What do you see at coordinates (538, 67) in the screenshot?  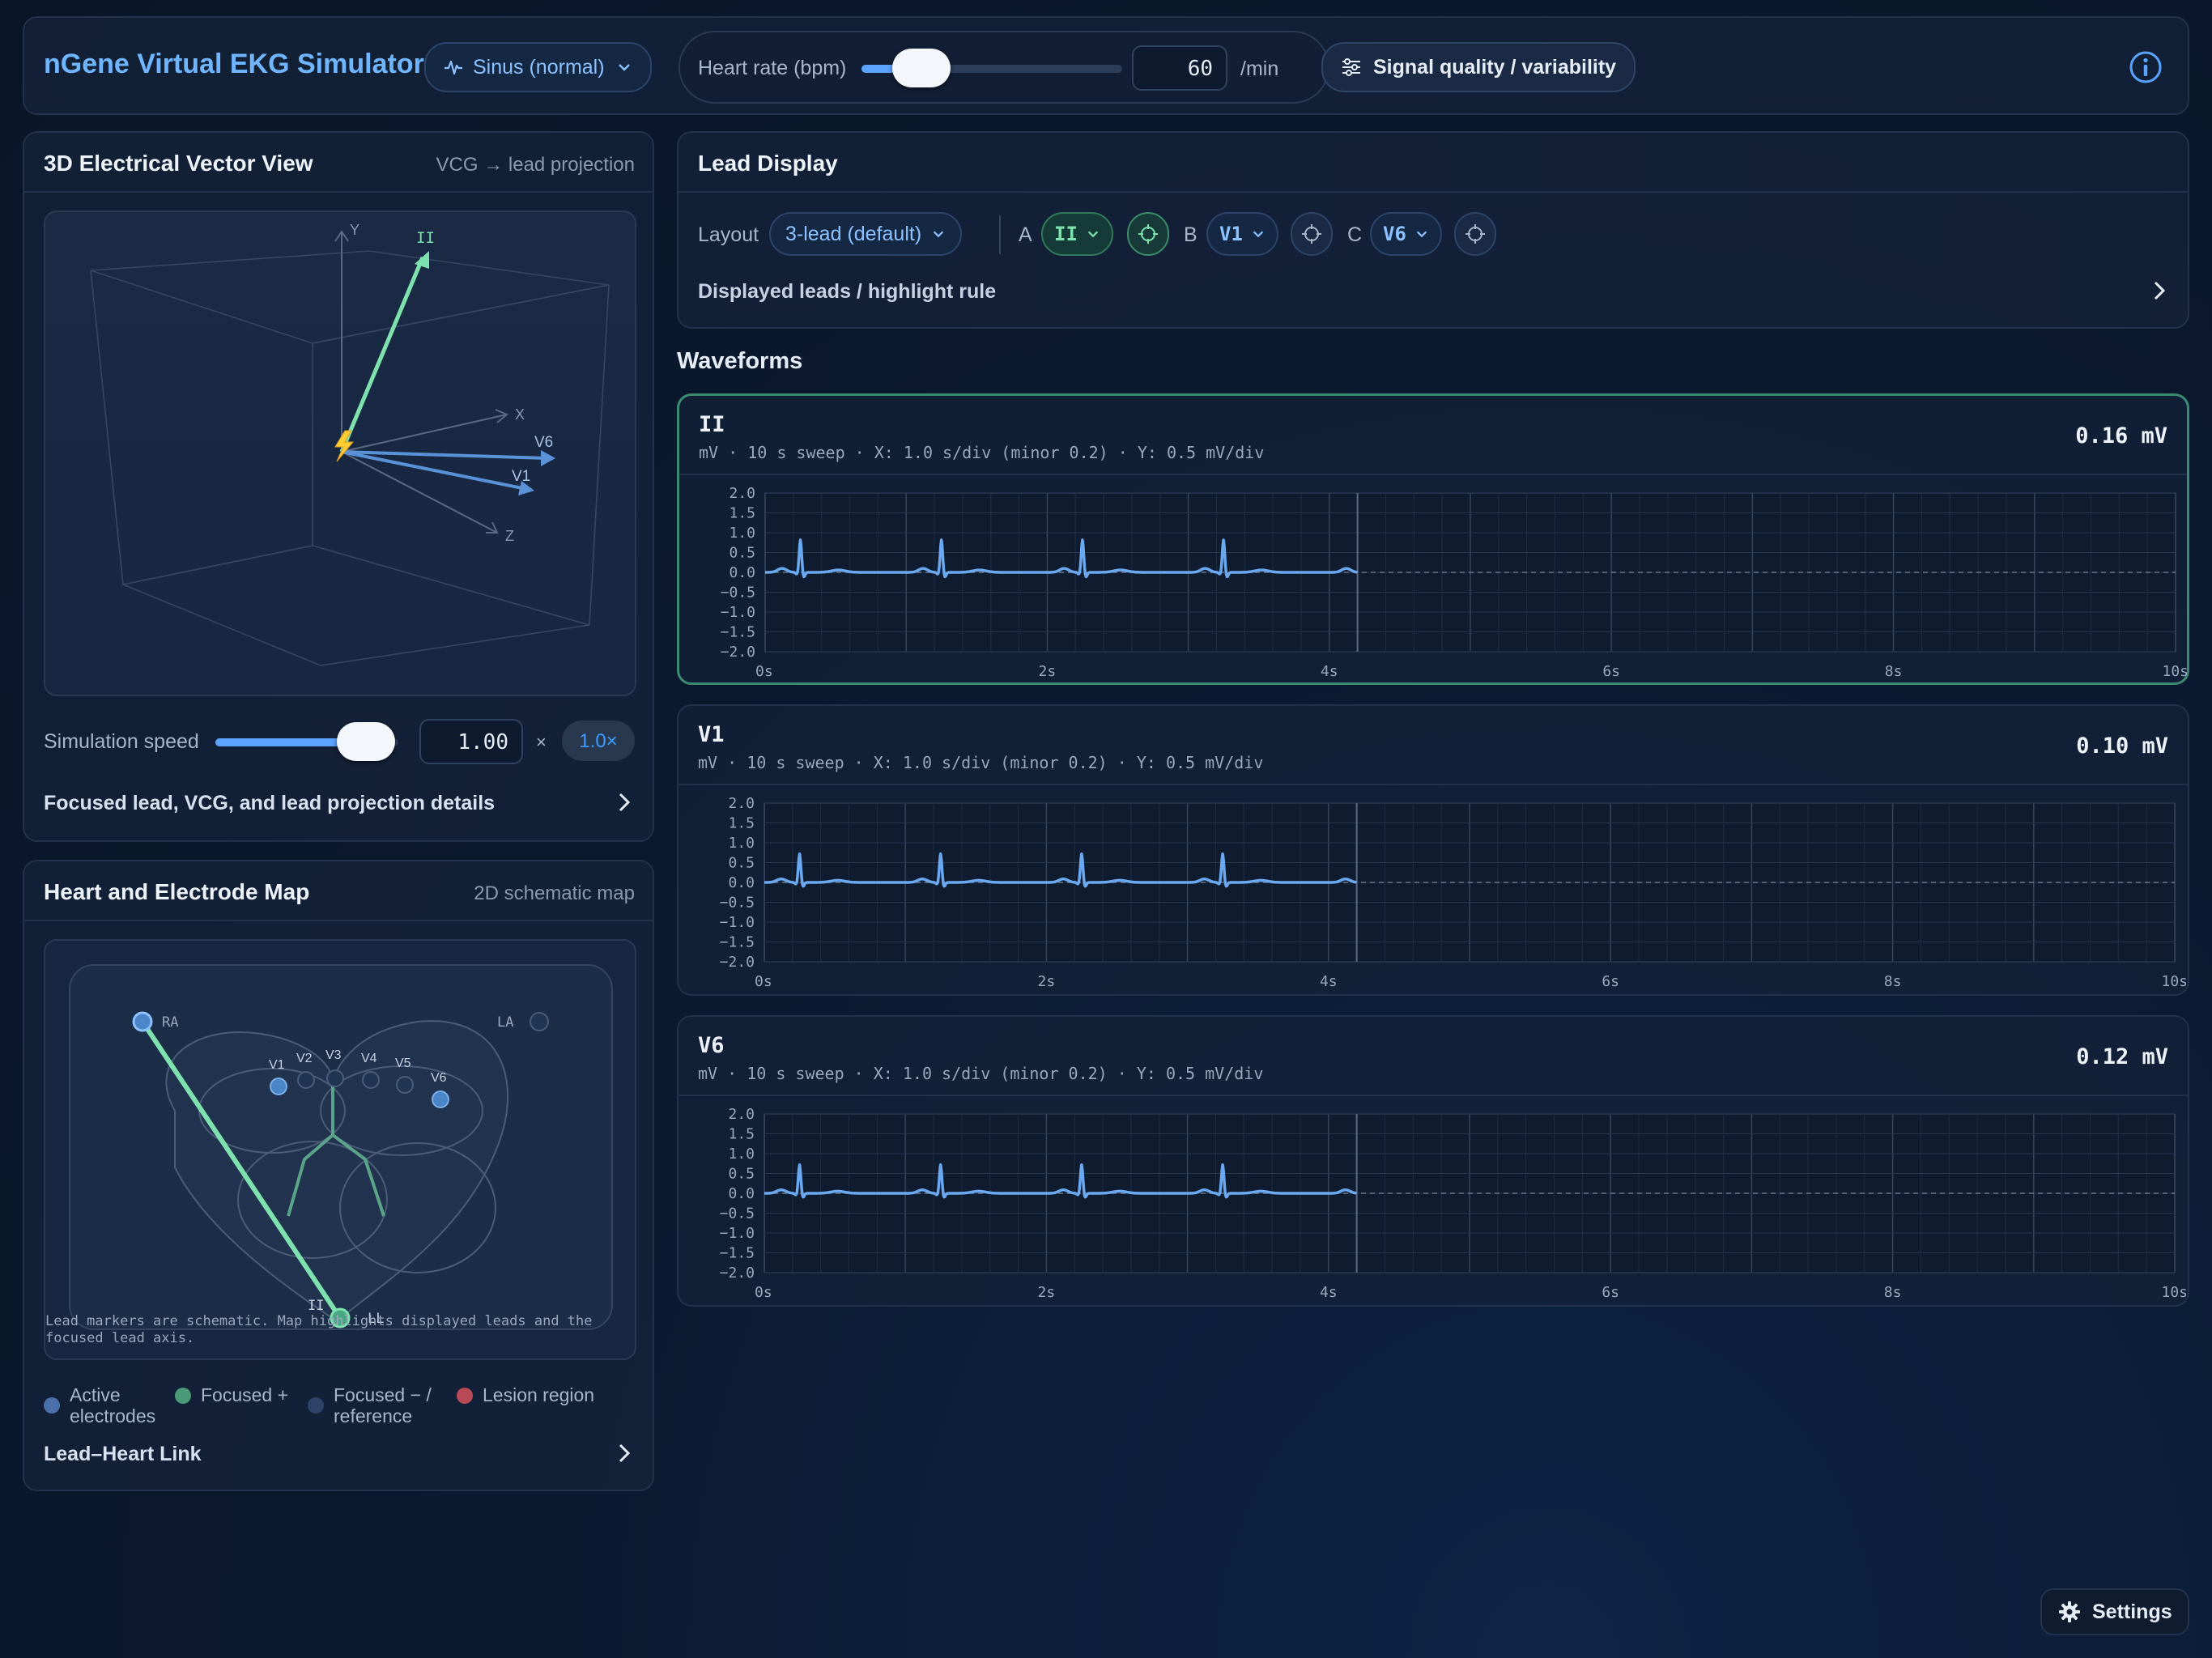 I see `rhythm-select: Sinus (normal)` at bounding box center [538, 67].